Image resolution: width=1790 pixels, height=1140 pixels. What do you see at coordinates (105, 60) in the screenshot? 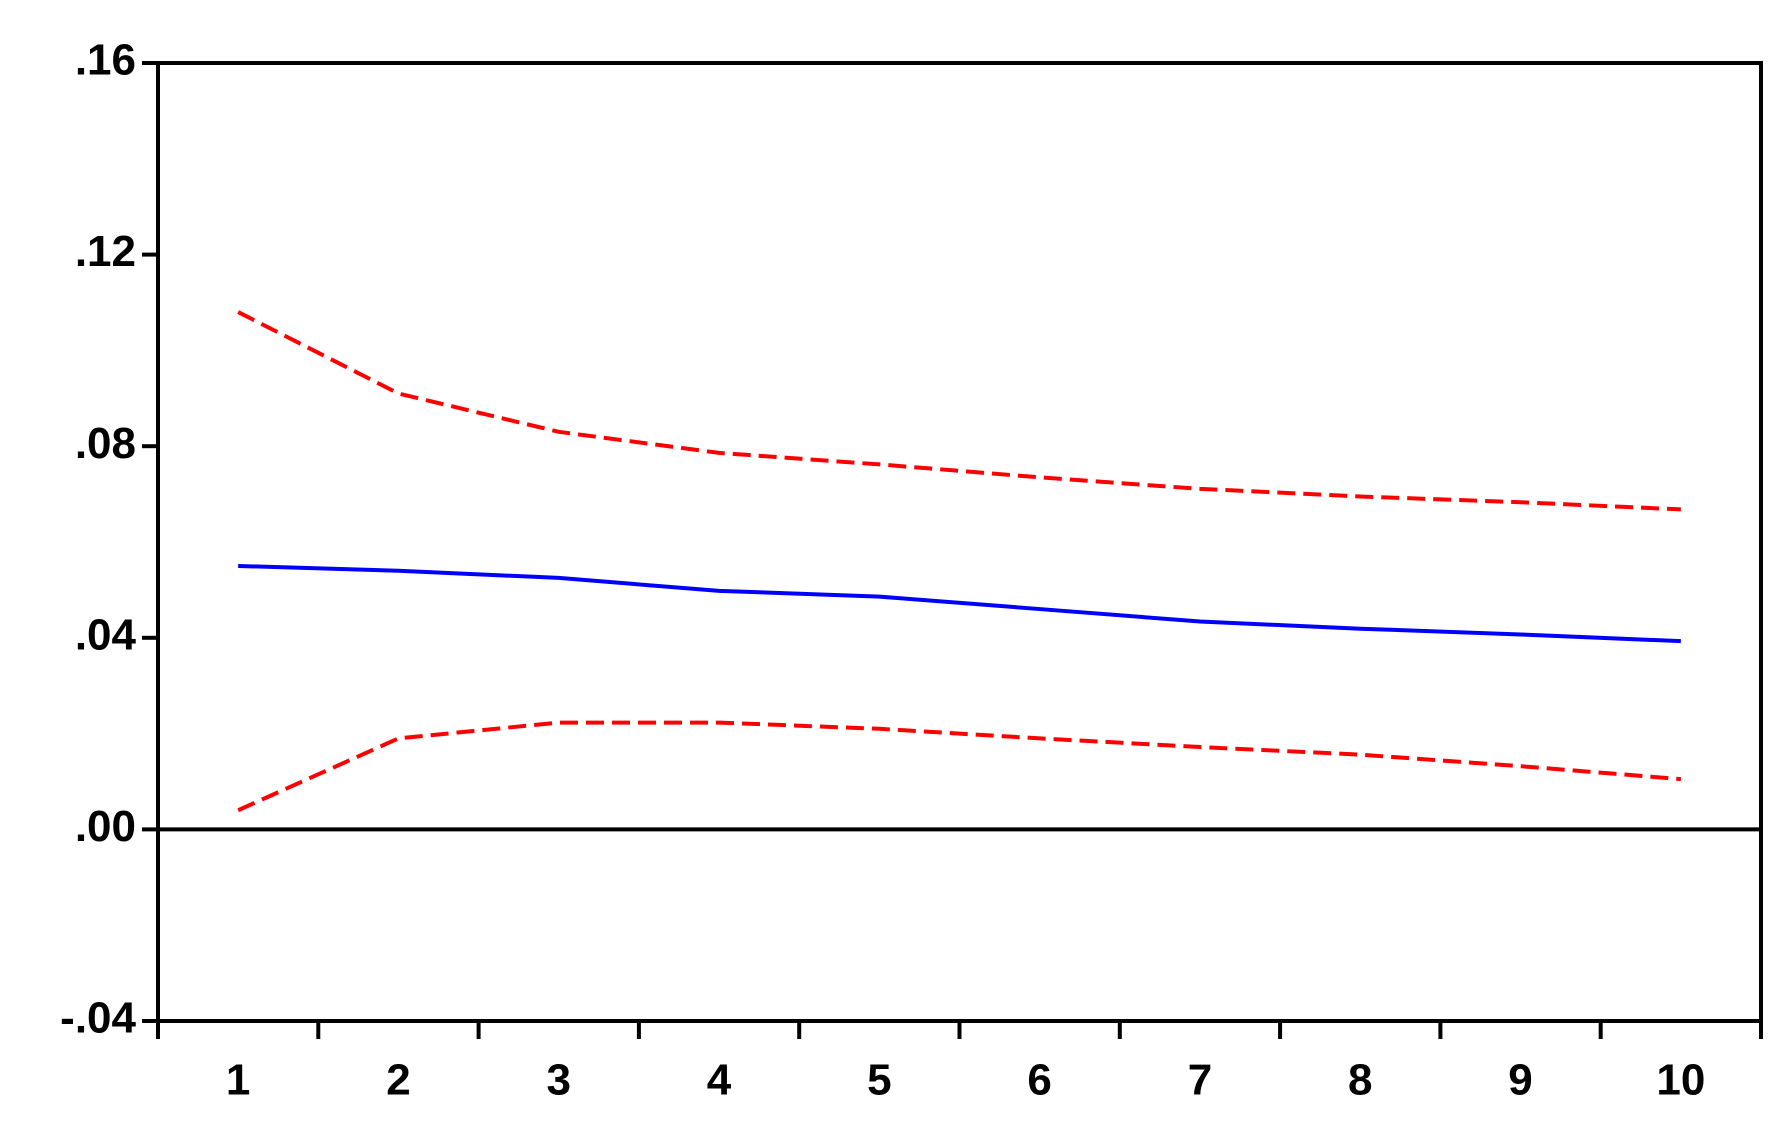
I see `y-tick-label: .16` at bounding box center [105, 60].